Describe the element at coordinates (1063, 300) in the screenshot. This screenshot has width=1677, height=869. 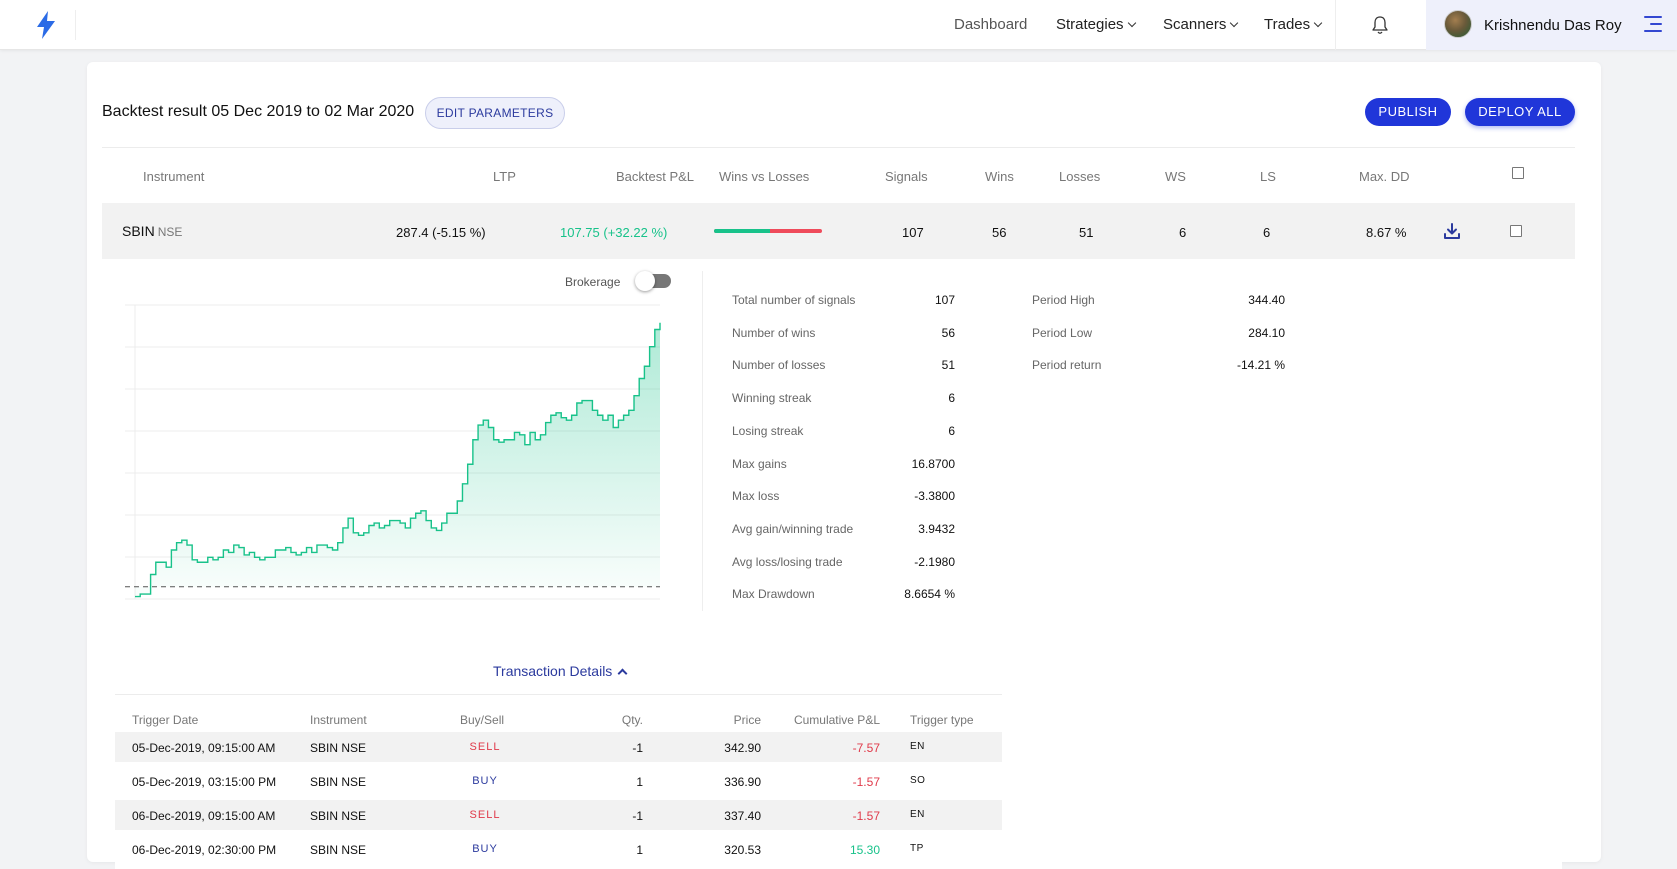
I see `period-label: Period High` at that location.